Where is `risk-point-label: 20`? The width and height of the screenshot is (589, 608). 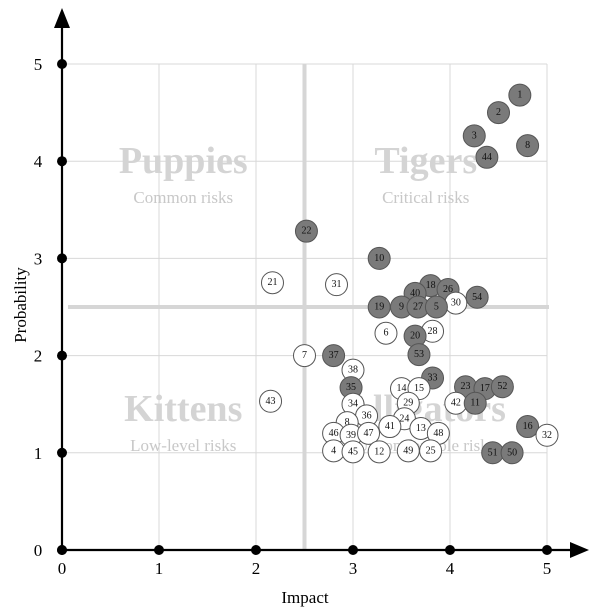 risk-point-label: 20 is located at coordinates (415, 336).